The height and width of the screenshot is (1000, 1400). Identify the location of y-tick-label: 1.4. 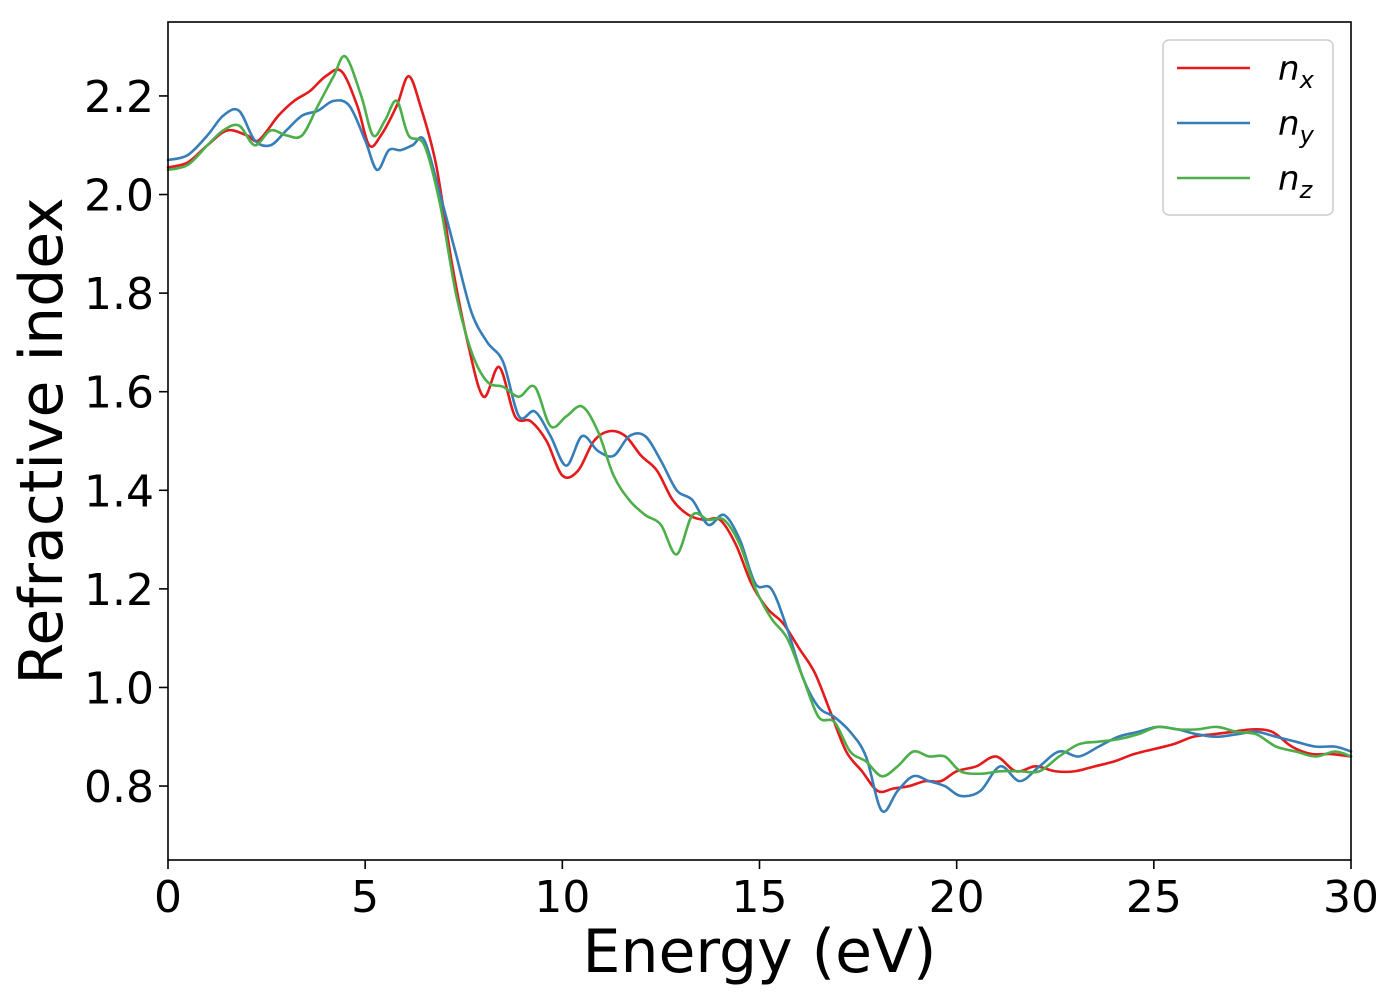
(119, 491).